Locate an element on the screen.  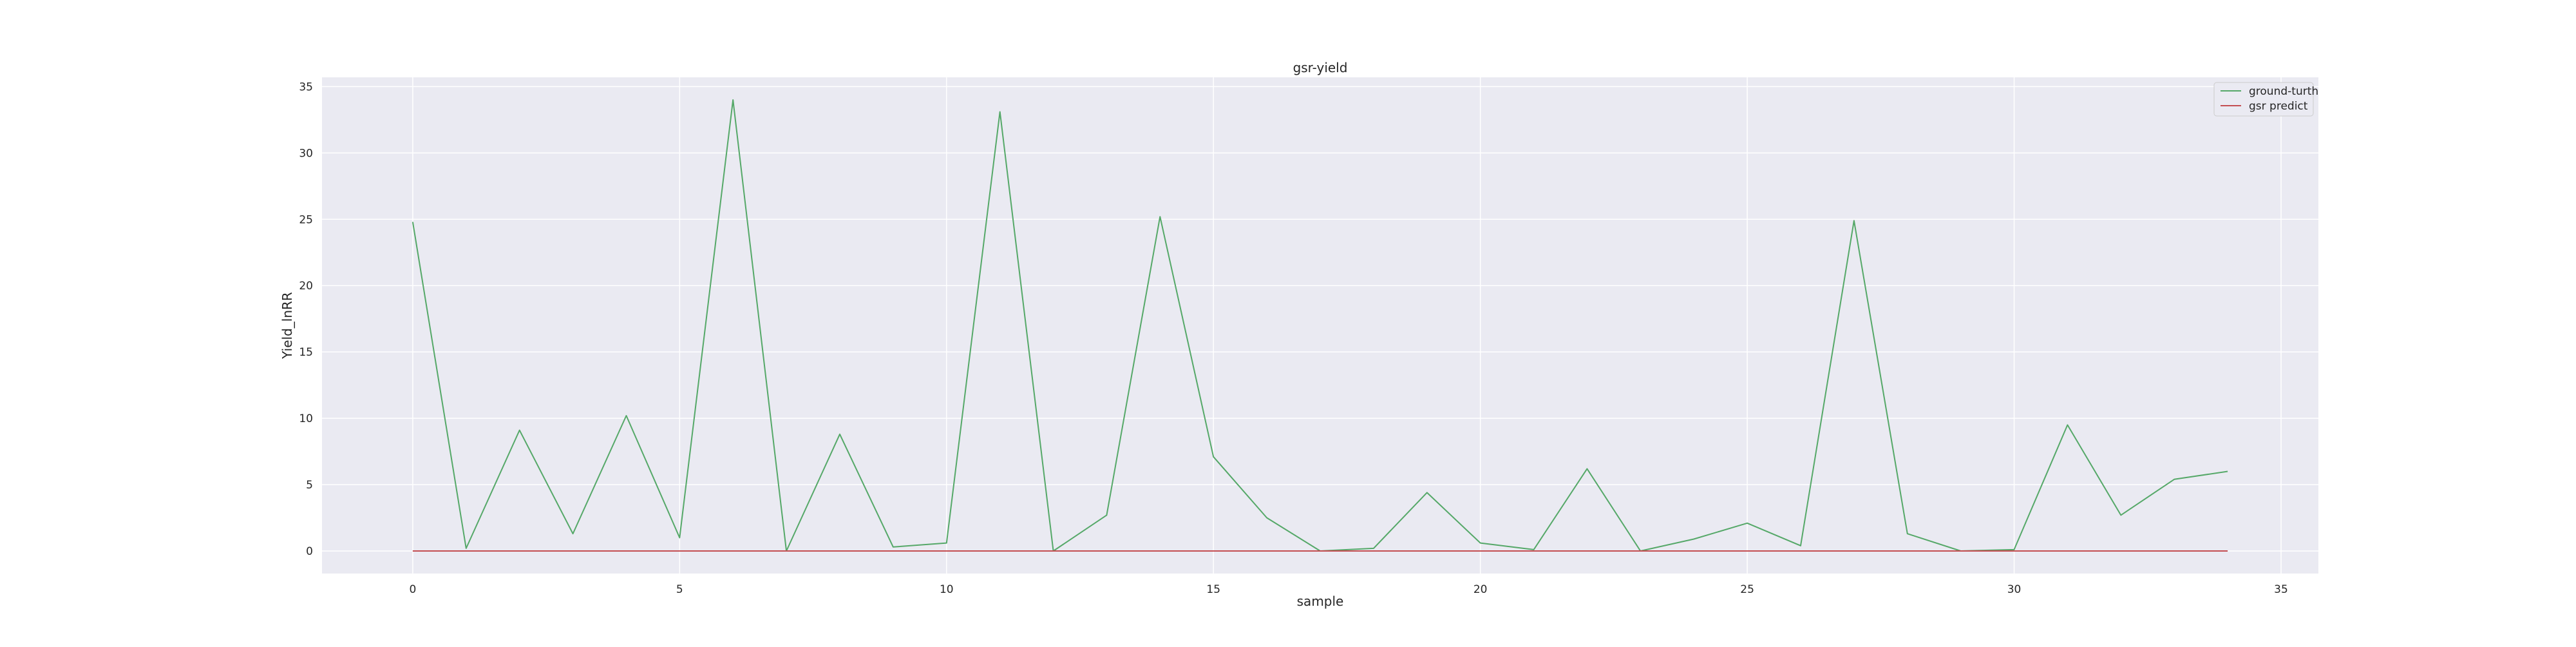
x-tick-label: 30 is located at coordinates (2014, 589).